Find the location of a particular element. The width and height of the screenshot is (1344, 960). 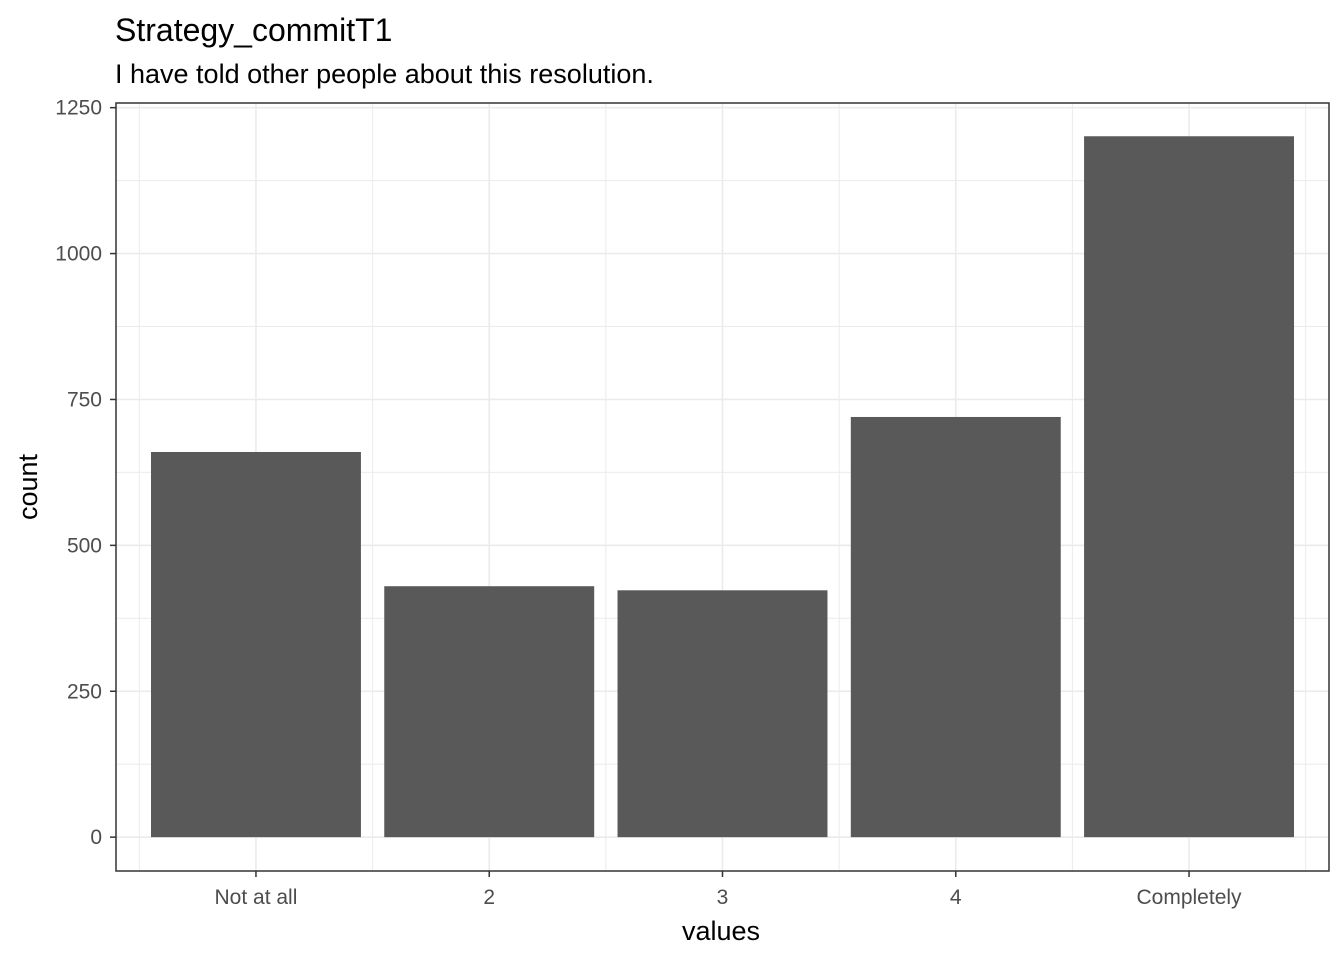

y-tick-label: 1250 is located at coordinates (78, 108).